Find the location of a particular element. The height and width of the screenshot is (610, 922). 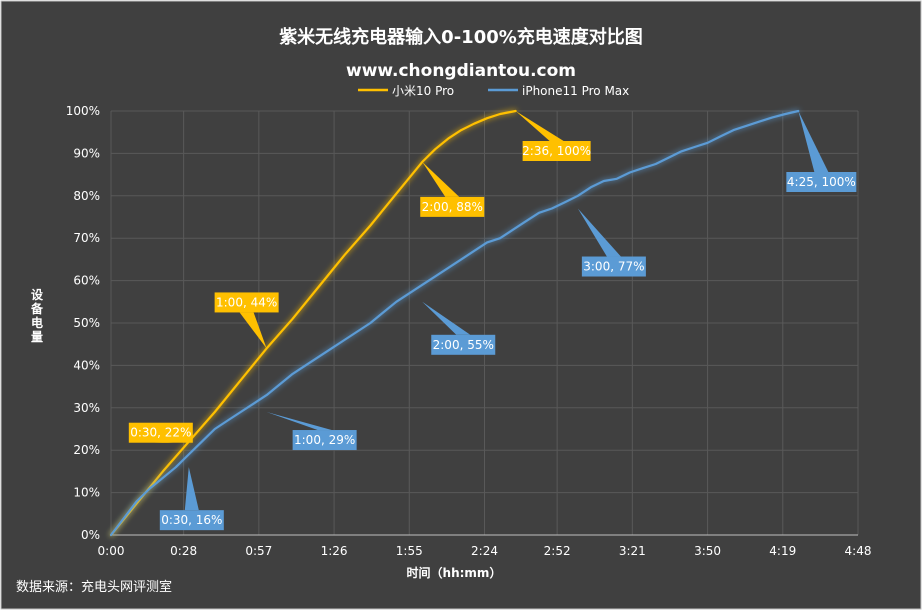

y-tick-label-2: 20% is located at coordinates (86, 450).